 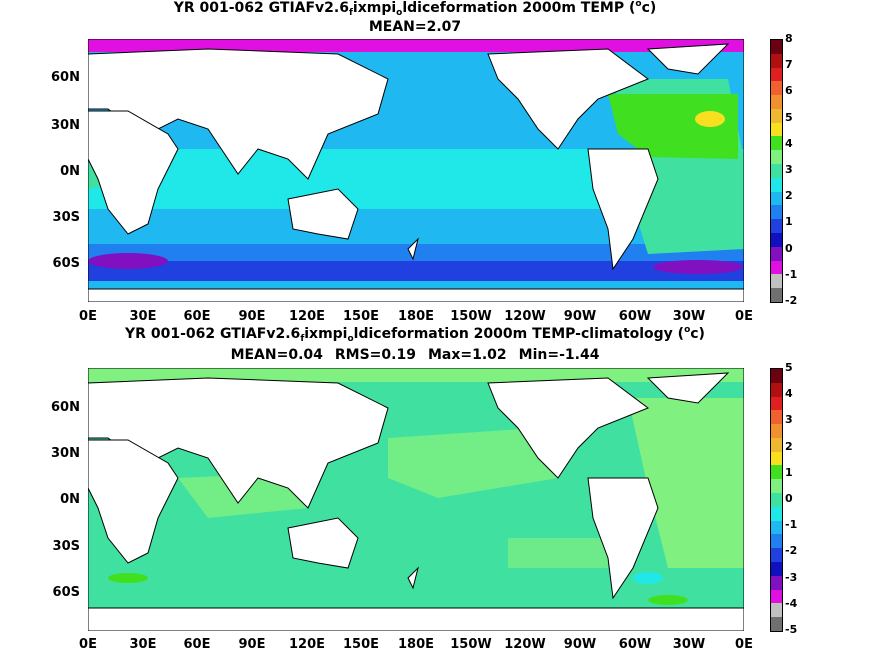 I want to click on ocean-field-arctic, so click(x=416, y=45).